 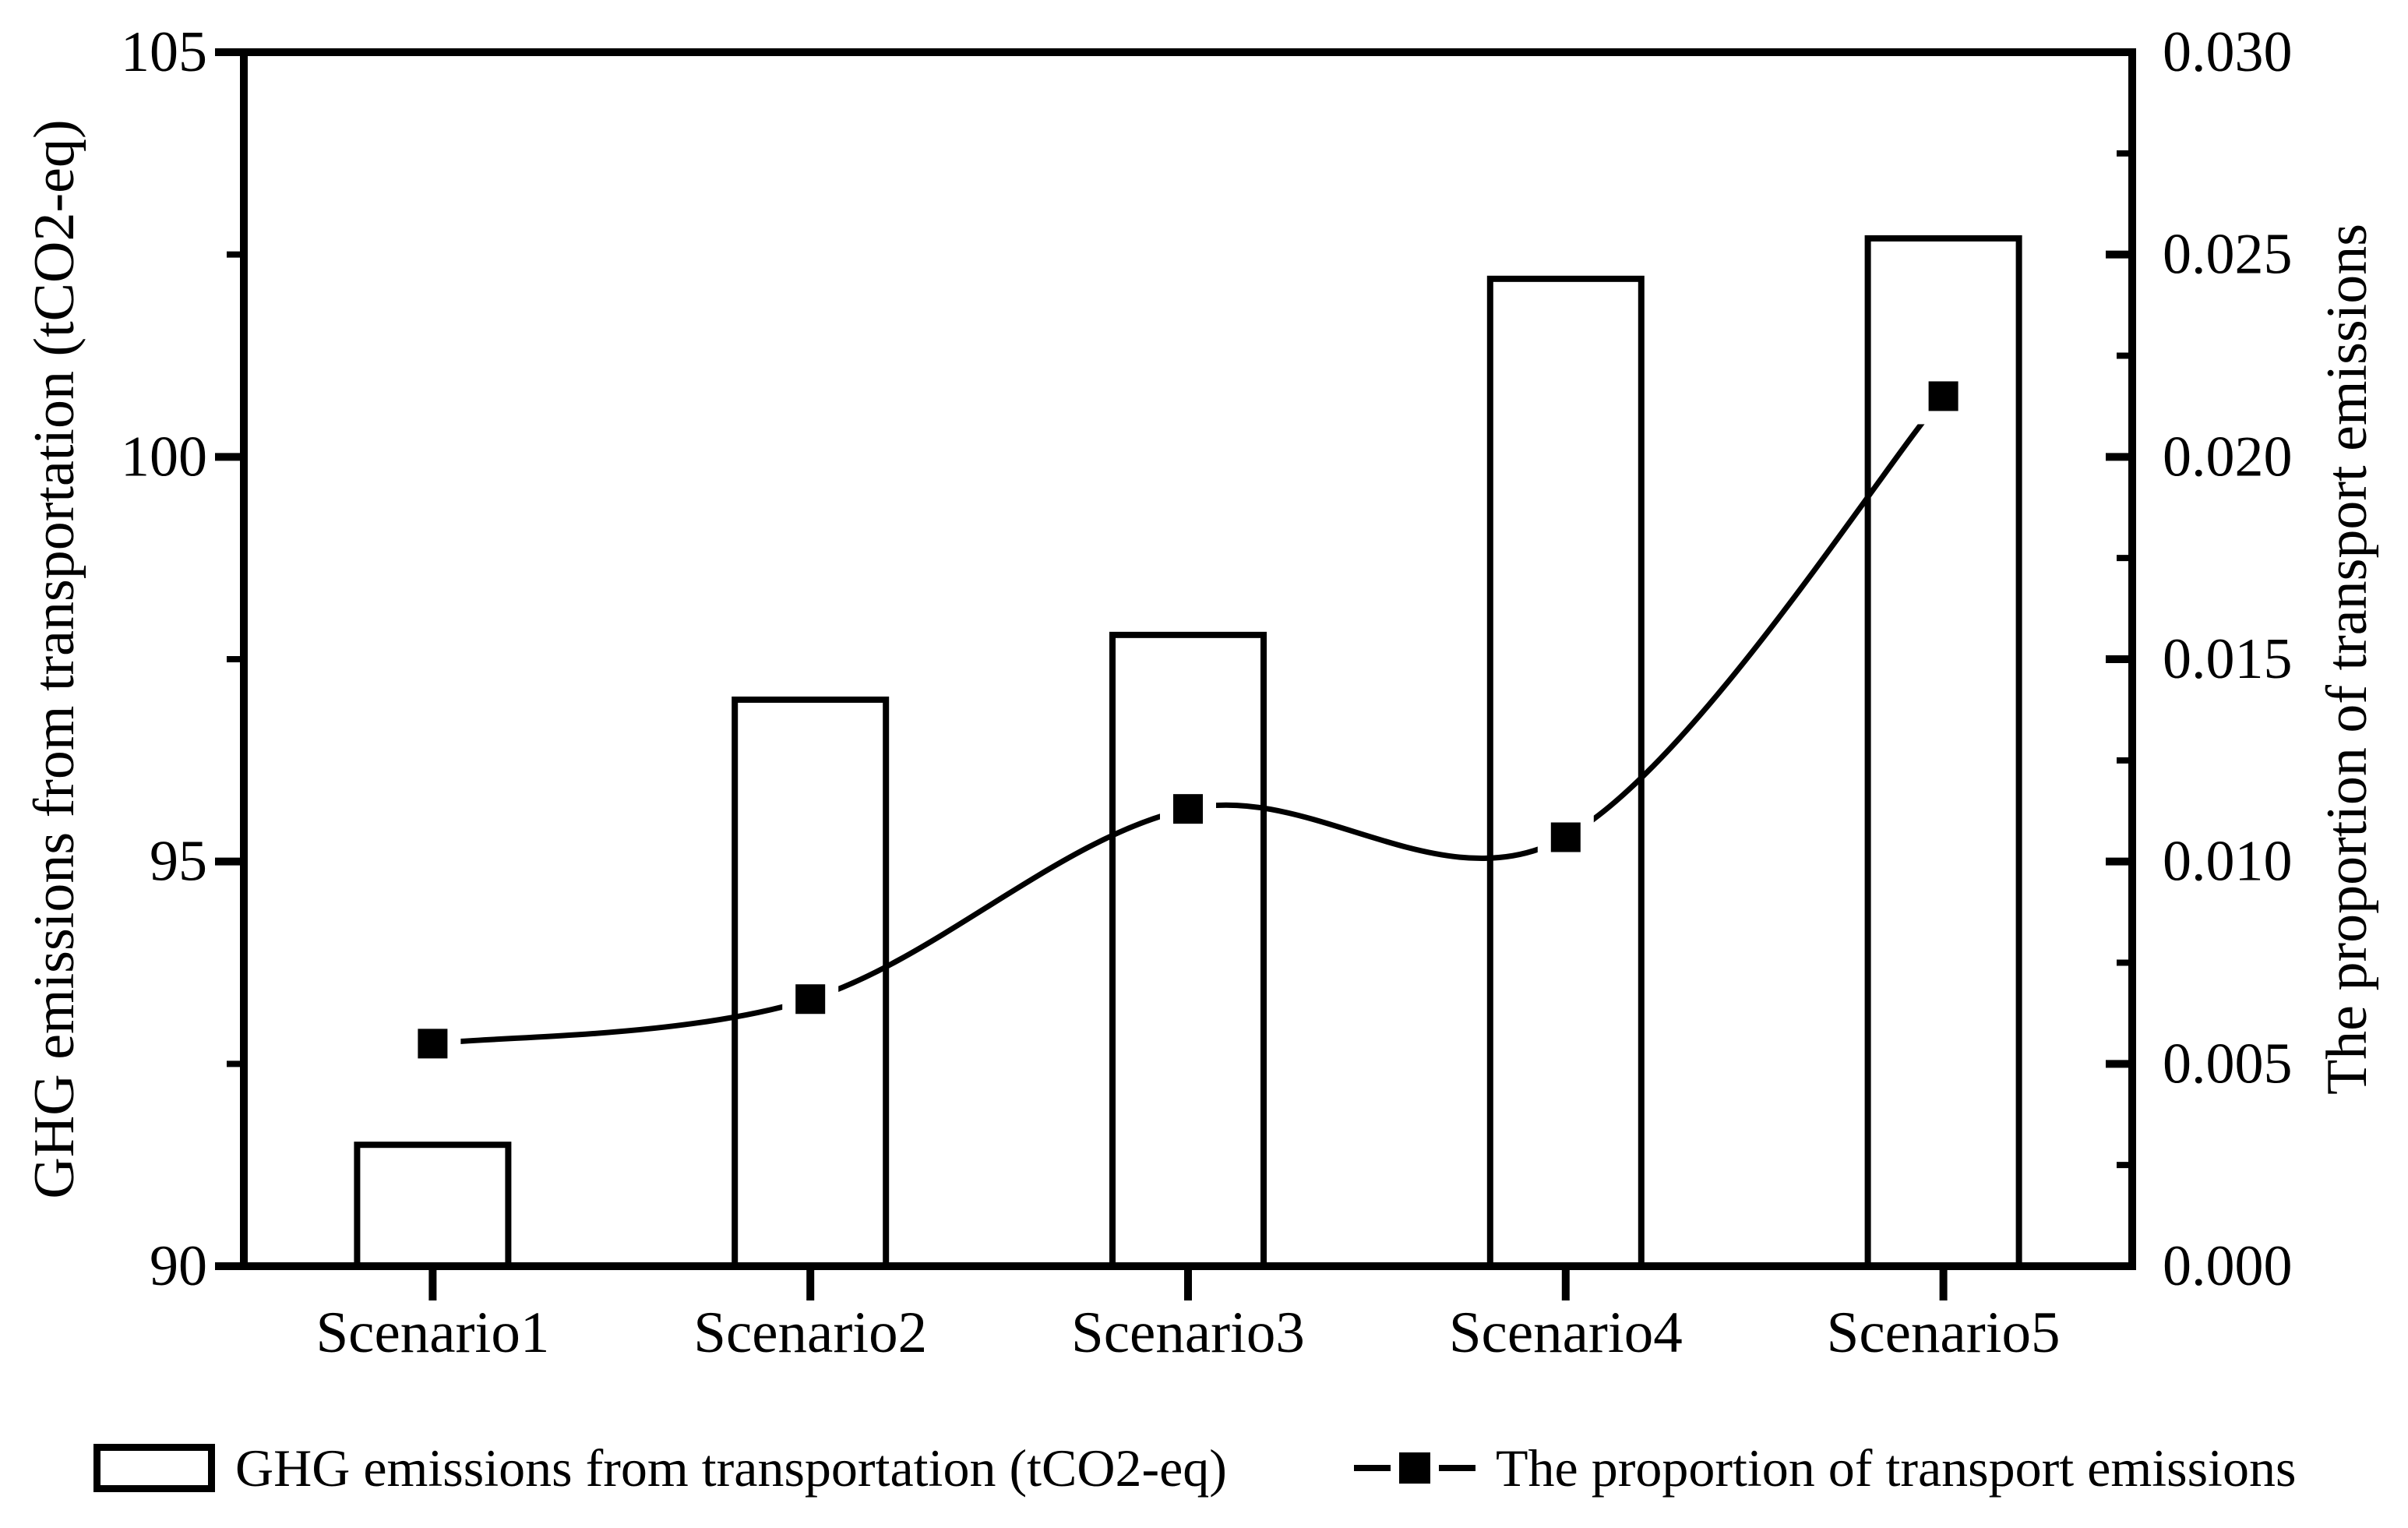 What do you see at coordinates (154, 1468) in the screenshot?
I see `bar-swatch-icon` at bounding box center [154, 1468].